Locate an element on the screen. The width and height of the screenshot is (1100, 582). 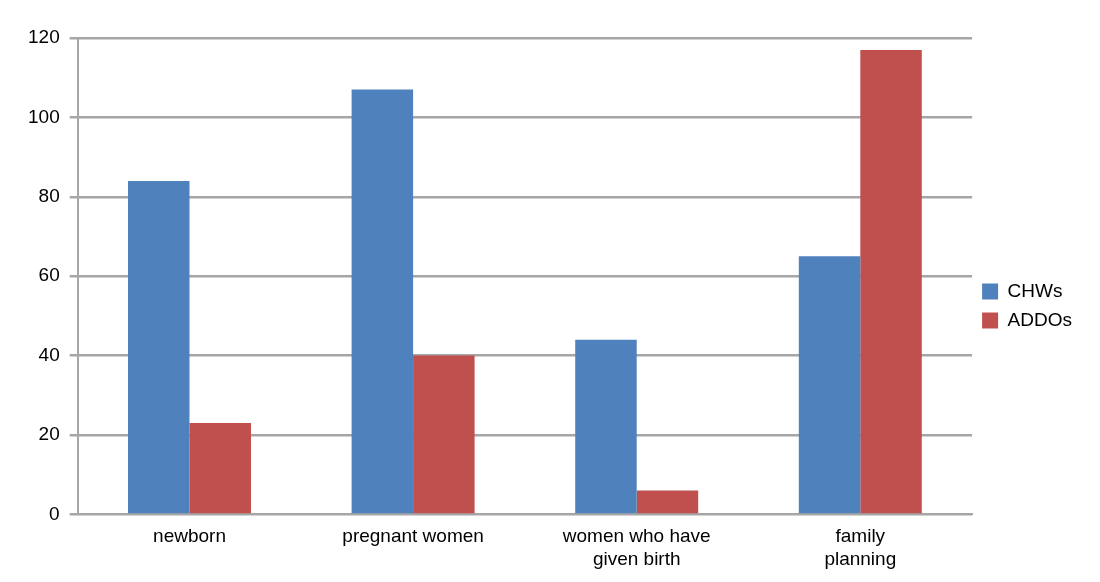
y-tick-label: 100 is located at coordinates (44, 116).